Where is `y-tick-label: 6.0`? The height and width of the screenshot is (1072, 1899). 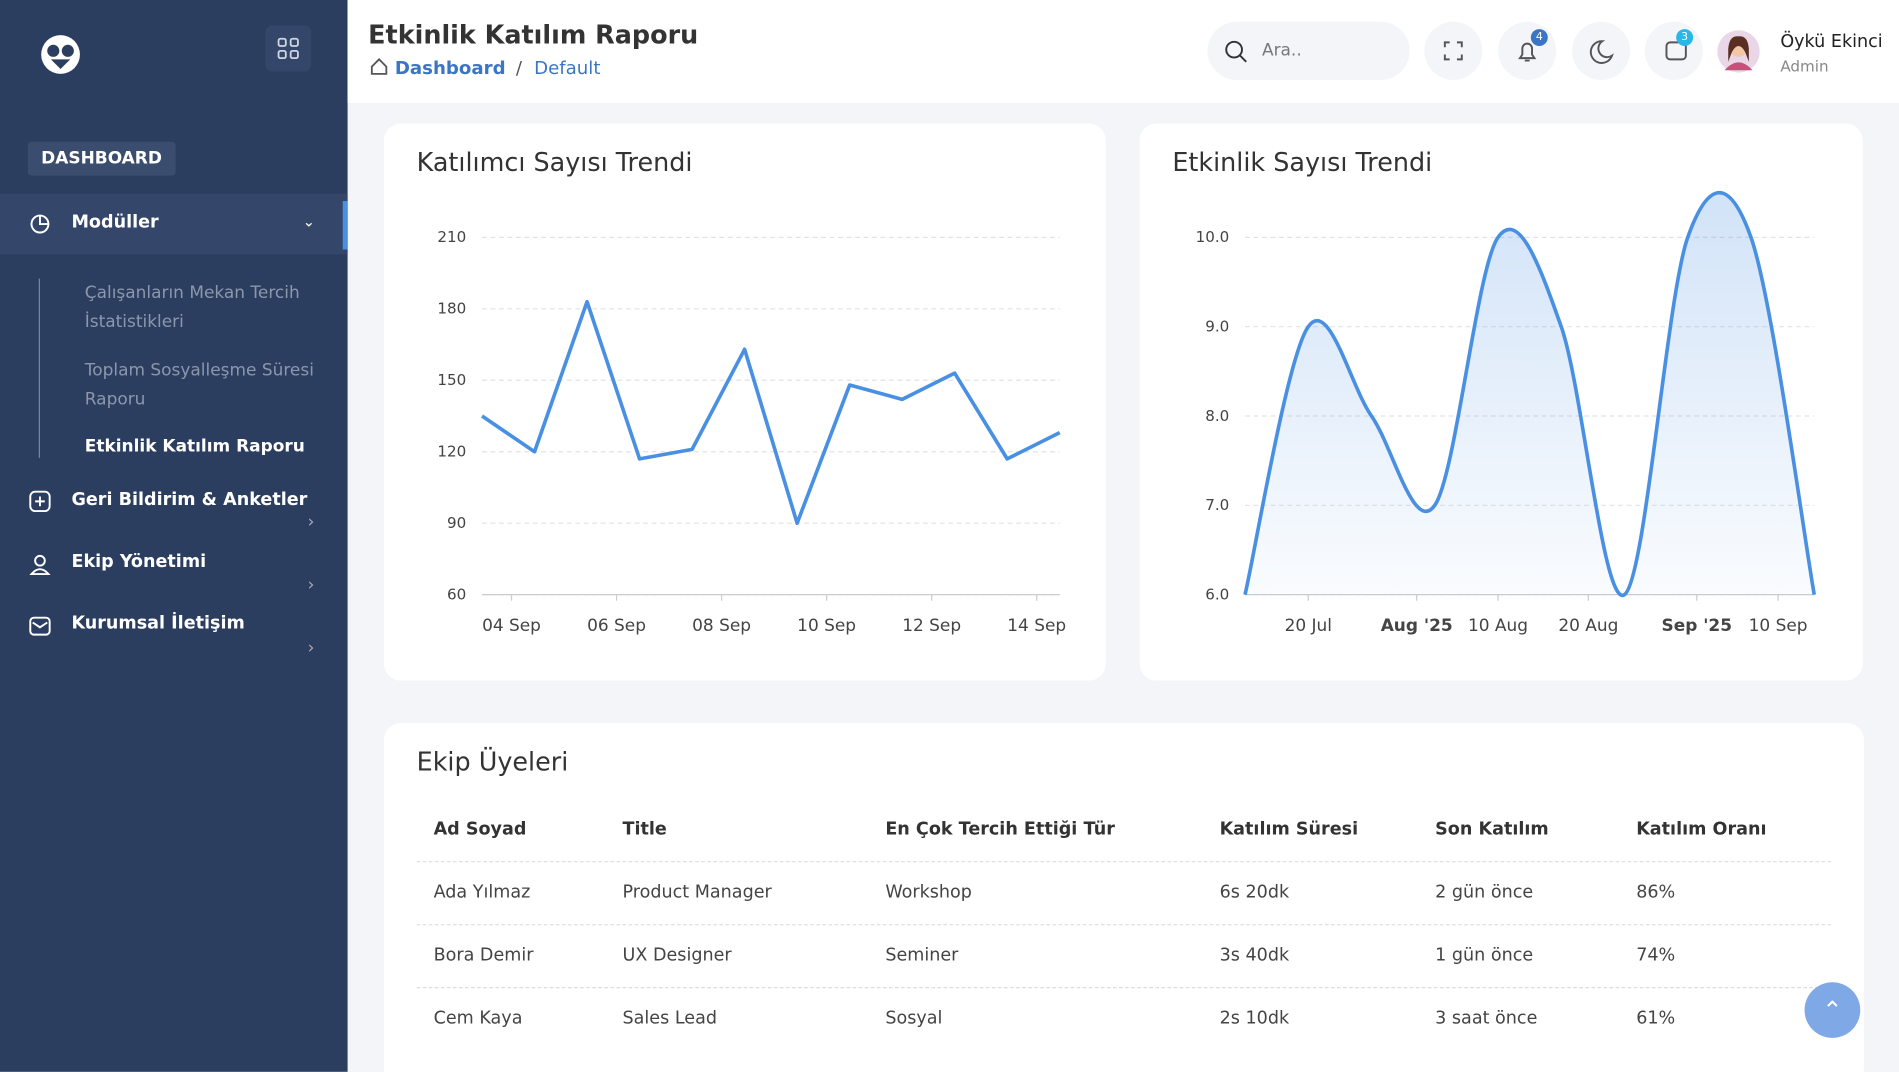
y-tick-label: 6.0 is located at coordinates (1217, 594).